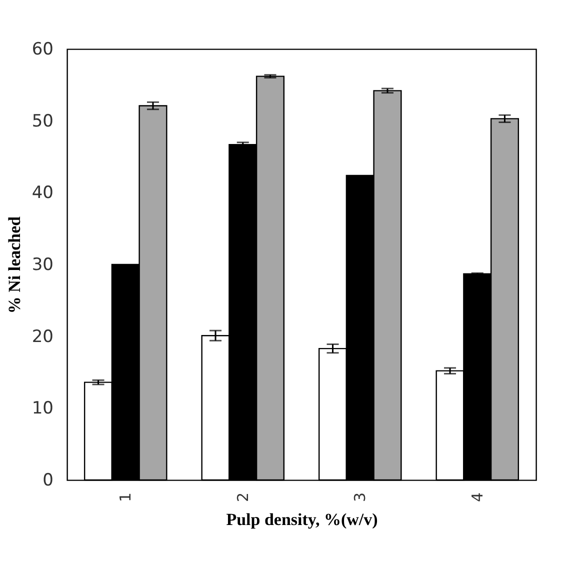 This screenshot has width=582, height=566. I want to click on y-tick-label: 30, so click(43, 265).